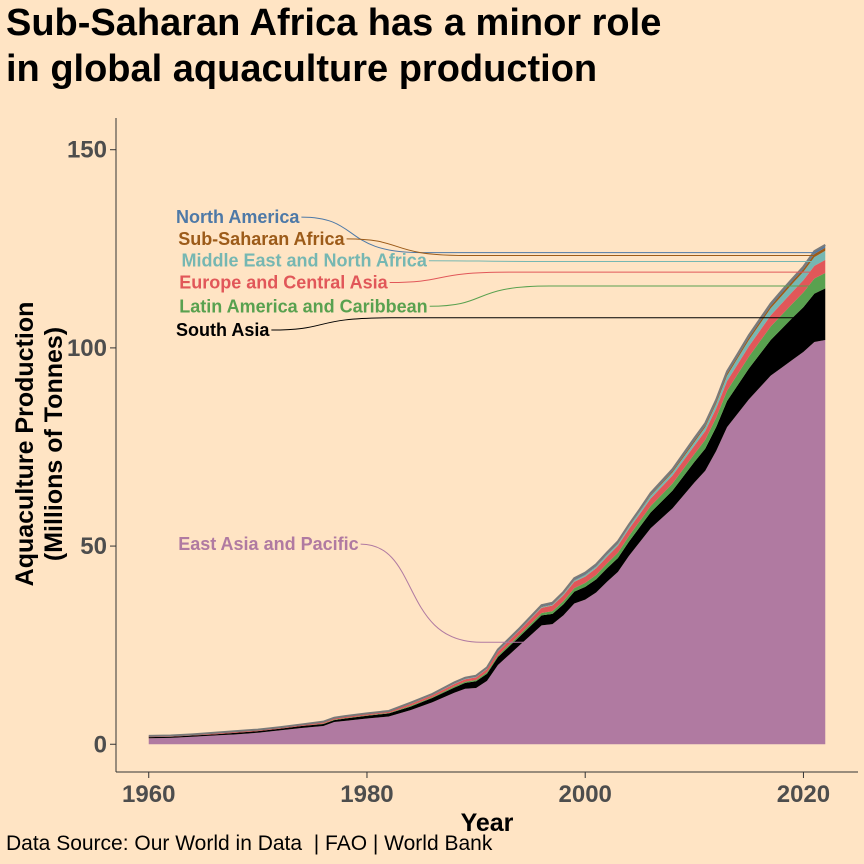  Describe the element at coordinates (238, 217) in the screenshot. I see `label-north-america: North America` at that location.